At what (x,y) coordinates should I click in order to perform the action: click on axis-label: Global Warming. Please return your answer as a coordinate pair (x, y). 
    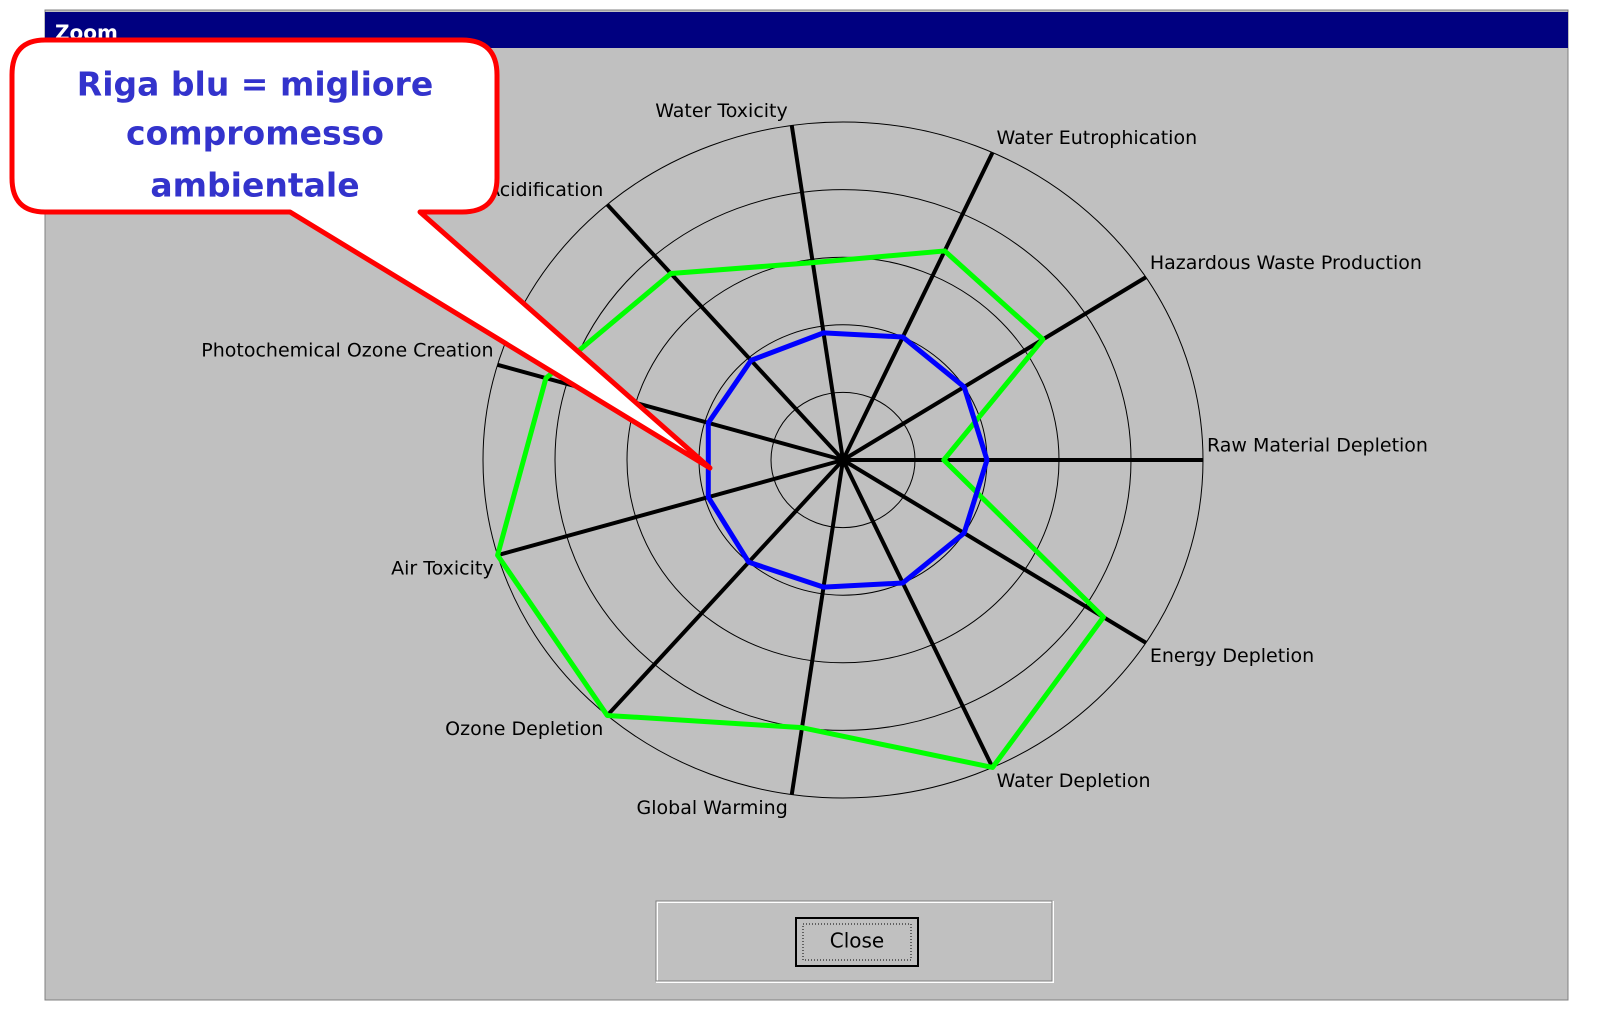
    Looking at the image, I should click on (712, 808).